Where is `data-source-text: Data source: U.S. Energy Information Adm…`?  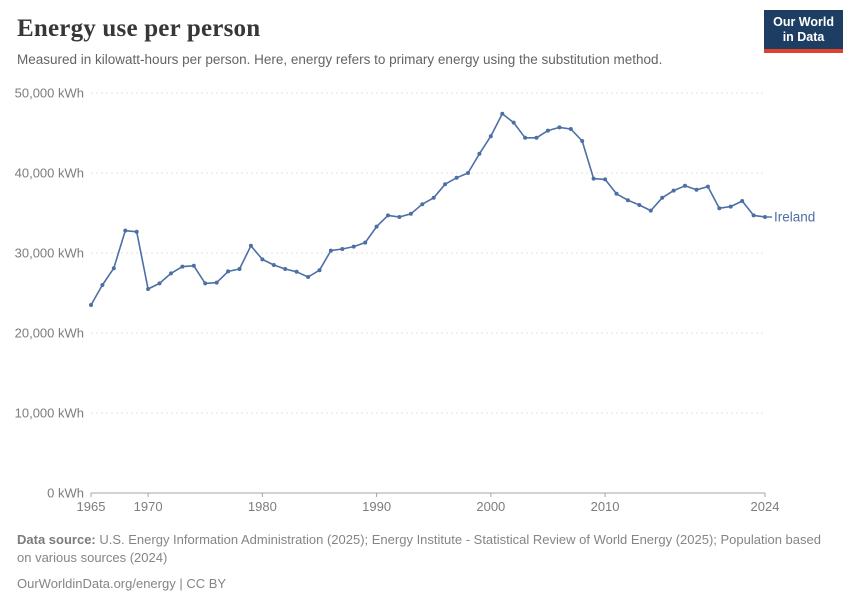
data-source-text: Data source: U.S. Energy Information Adm… is located at coordinates (419, 548).